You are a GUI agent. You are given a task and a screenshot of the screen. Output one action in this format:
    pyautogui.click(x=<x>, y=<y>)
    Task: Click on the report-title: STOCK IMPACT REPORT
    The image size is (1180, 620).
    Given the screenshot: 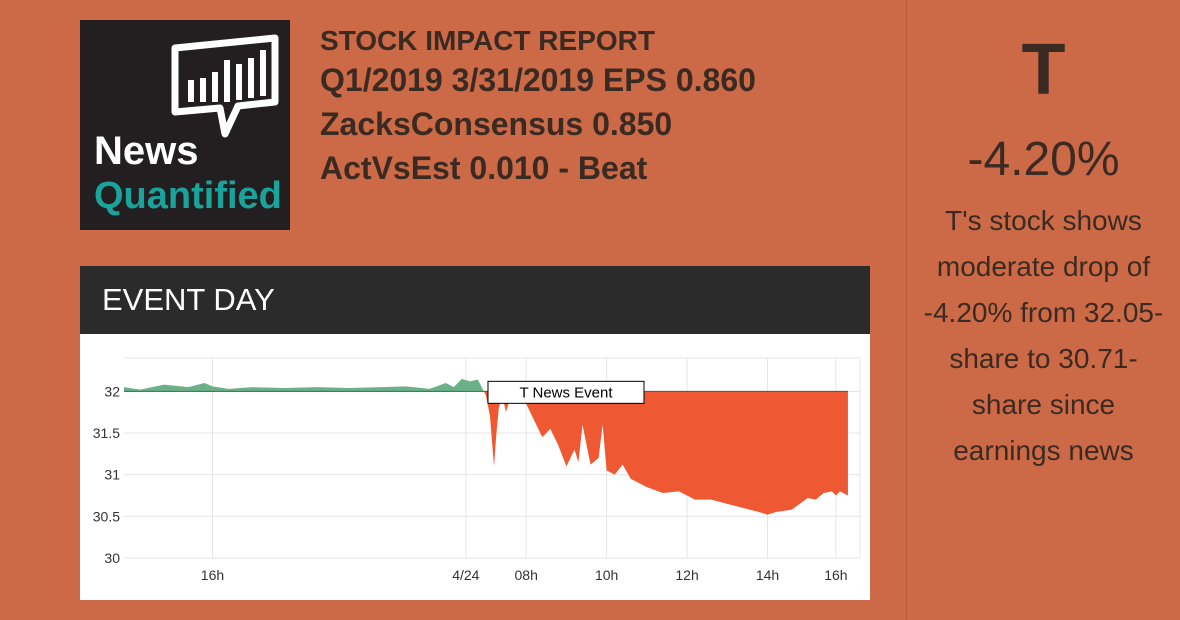 What is the action you would take?
    pyautogui.click(x=487, y=40)
    